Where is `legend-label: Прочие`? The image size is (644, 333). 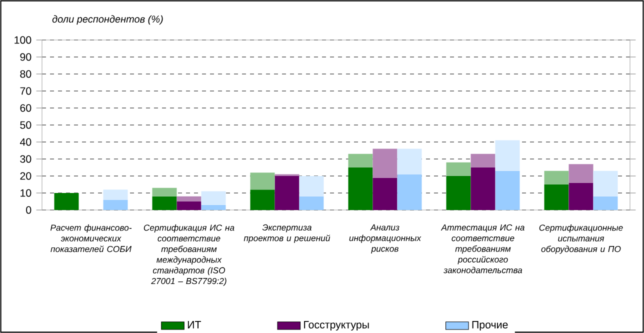
legend-label: Прочие is located at coordinates (490, 326).